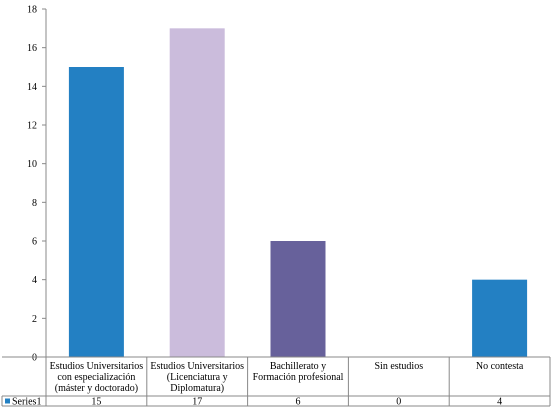  Describe the element at coordinates (96, 388) in the screenshot. I see `category-label-line: (máster y doctorado)` at that location.